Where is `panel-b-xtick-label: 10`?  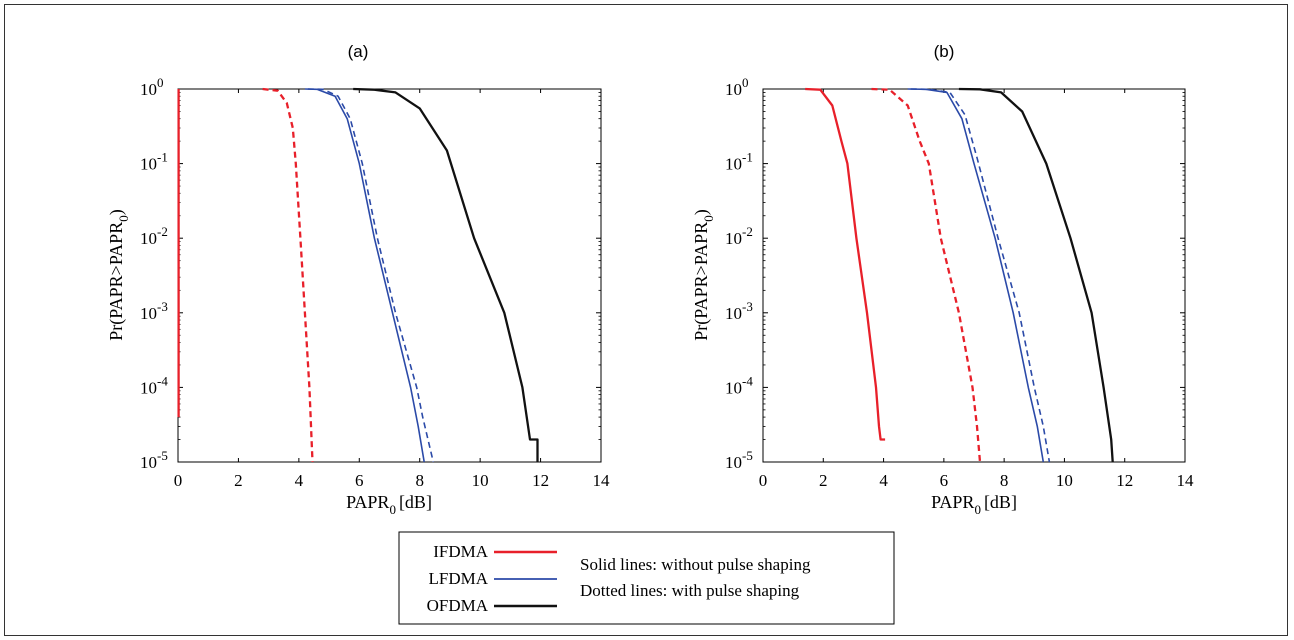 panel-b-xtick-label: 10 is located at coordinates (1064, 480).